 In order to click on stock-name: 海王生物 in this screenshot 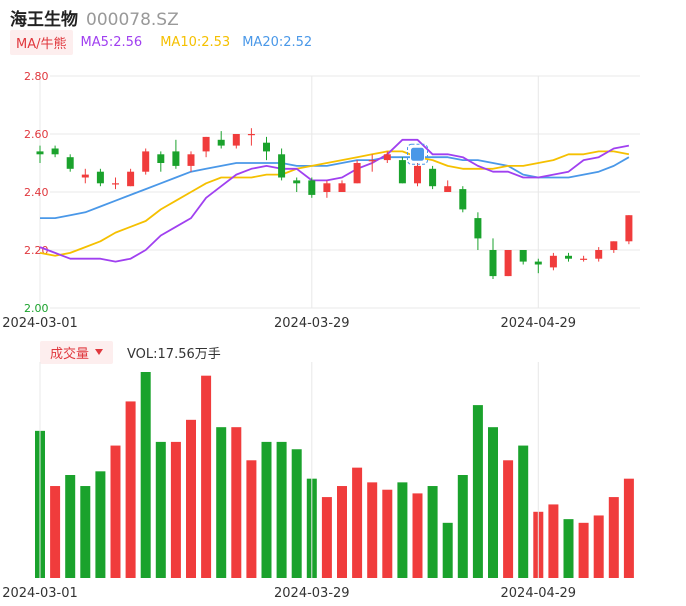, I will do `click(44, 20)`.